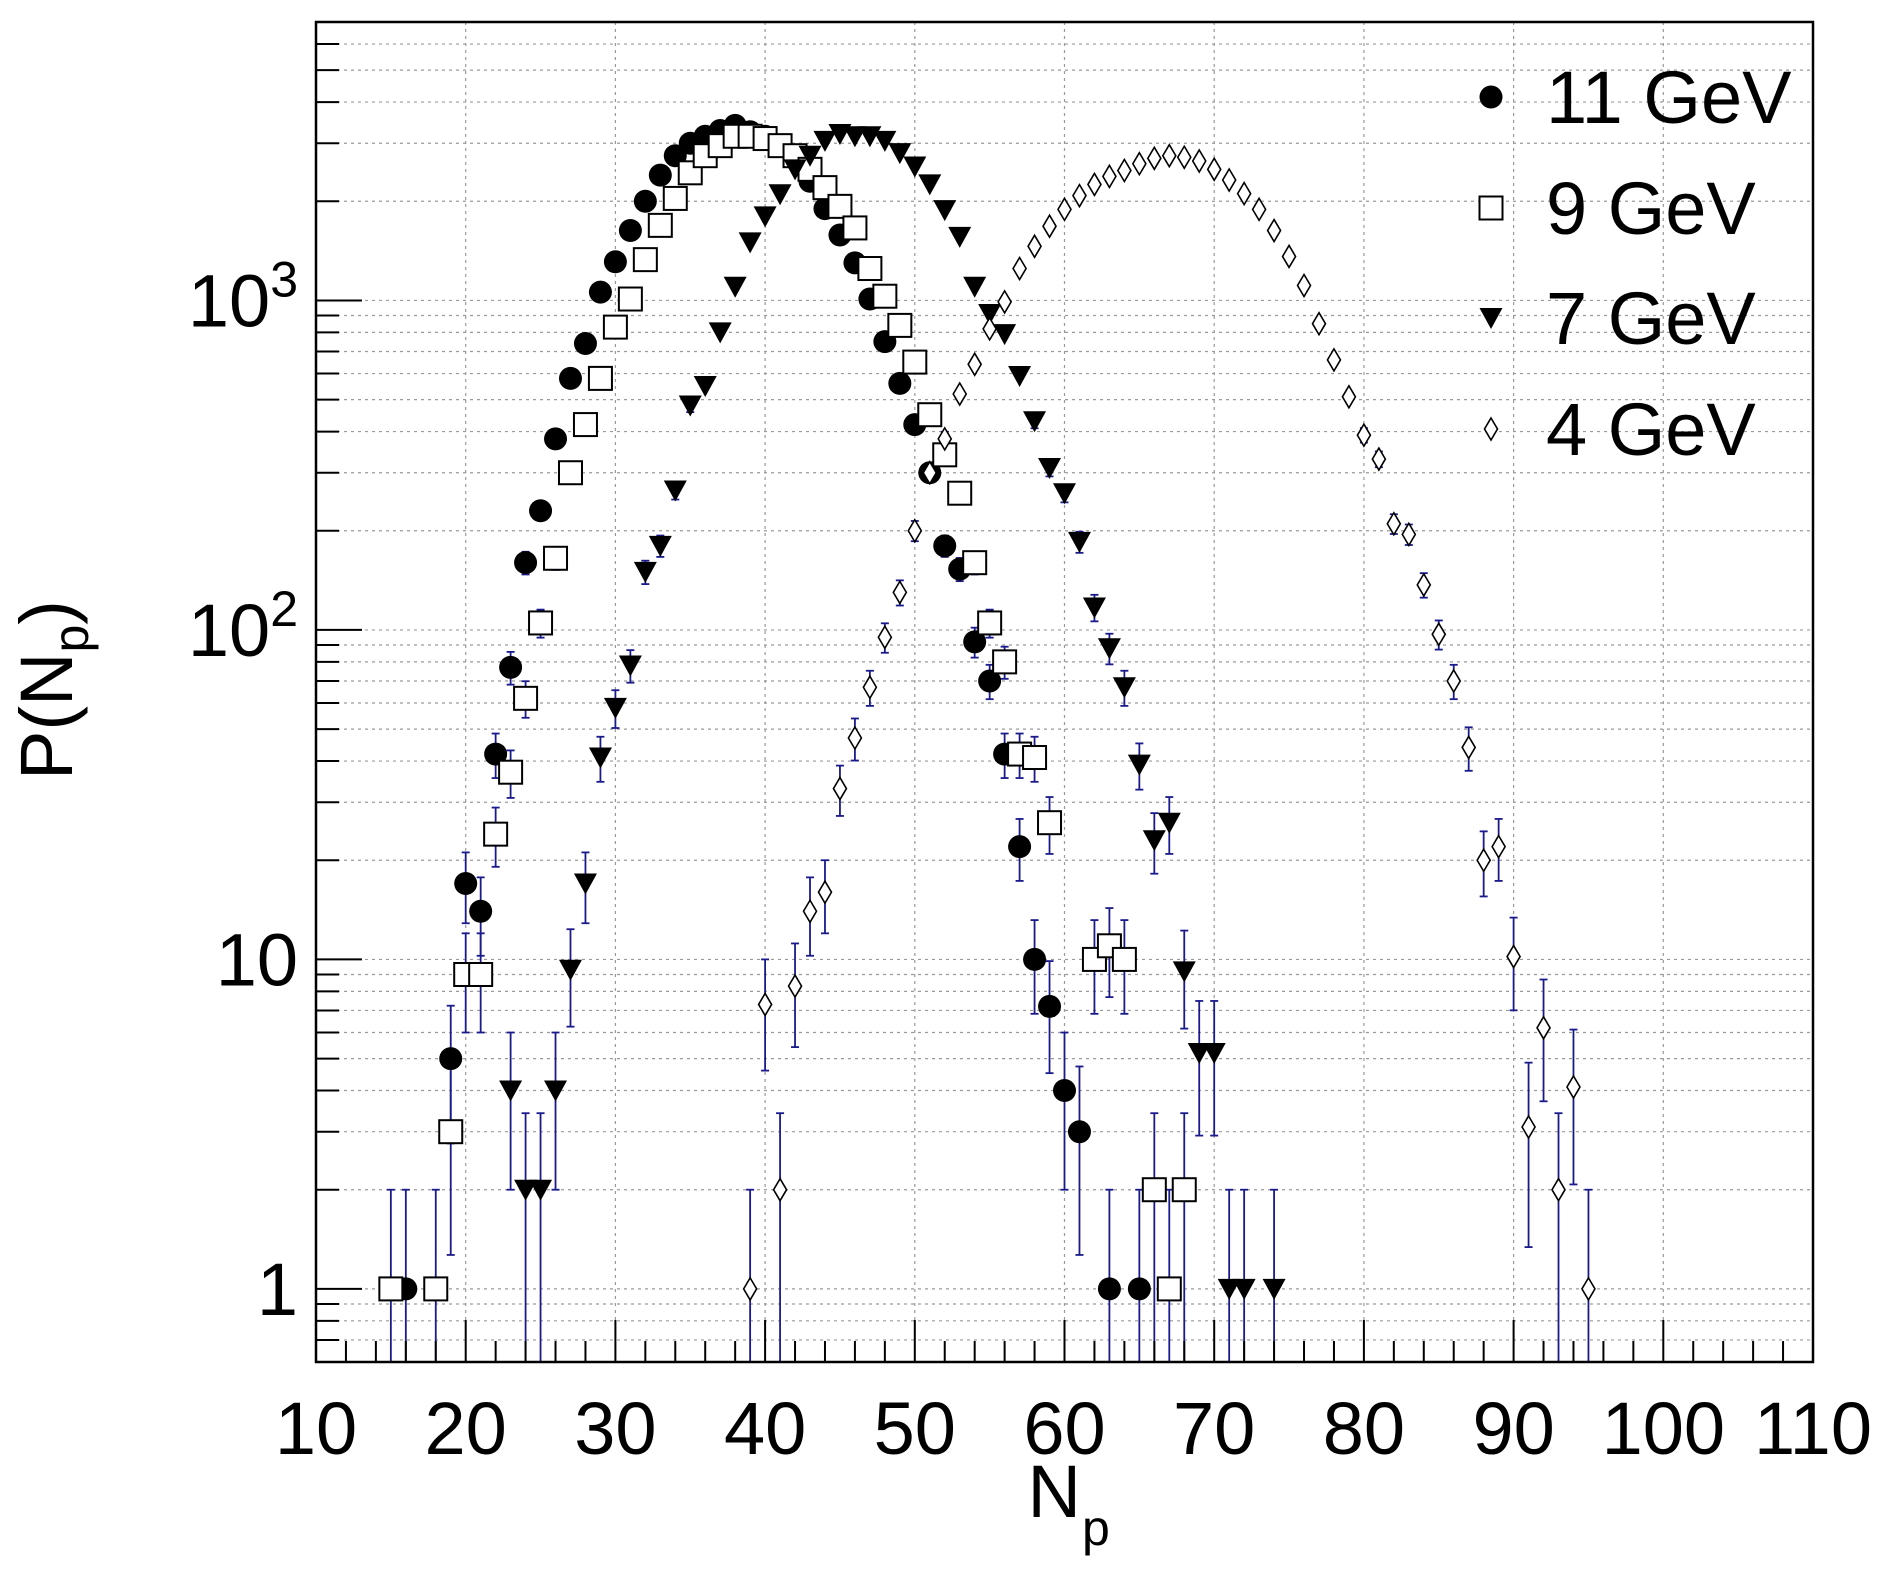 The image size is (1893, 1582). I want to click on y-axis-title-text: P(Np), so click(52, 690).